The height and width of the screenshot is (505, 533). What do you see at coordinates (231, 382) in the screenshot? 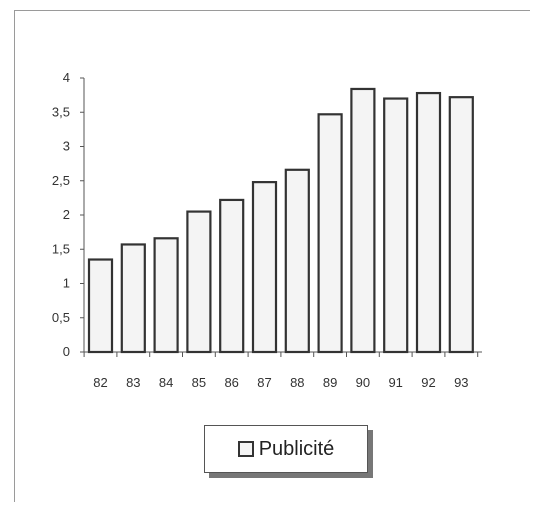
I see `x-tick-label: 86` at bounding box center [231, 382].